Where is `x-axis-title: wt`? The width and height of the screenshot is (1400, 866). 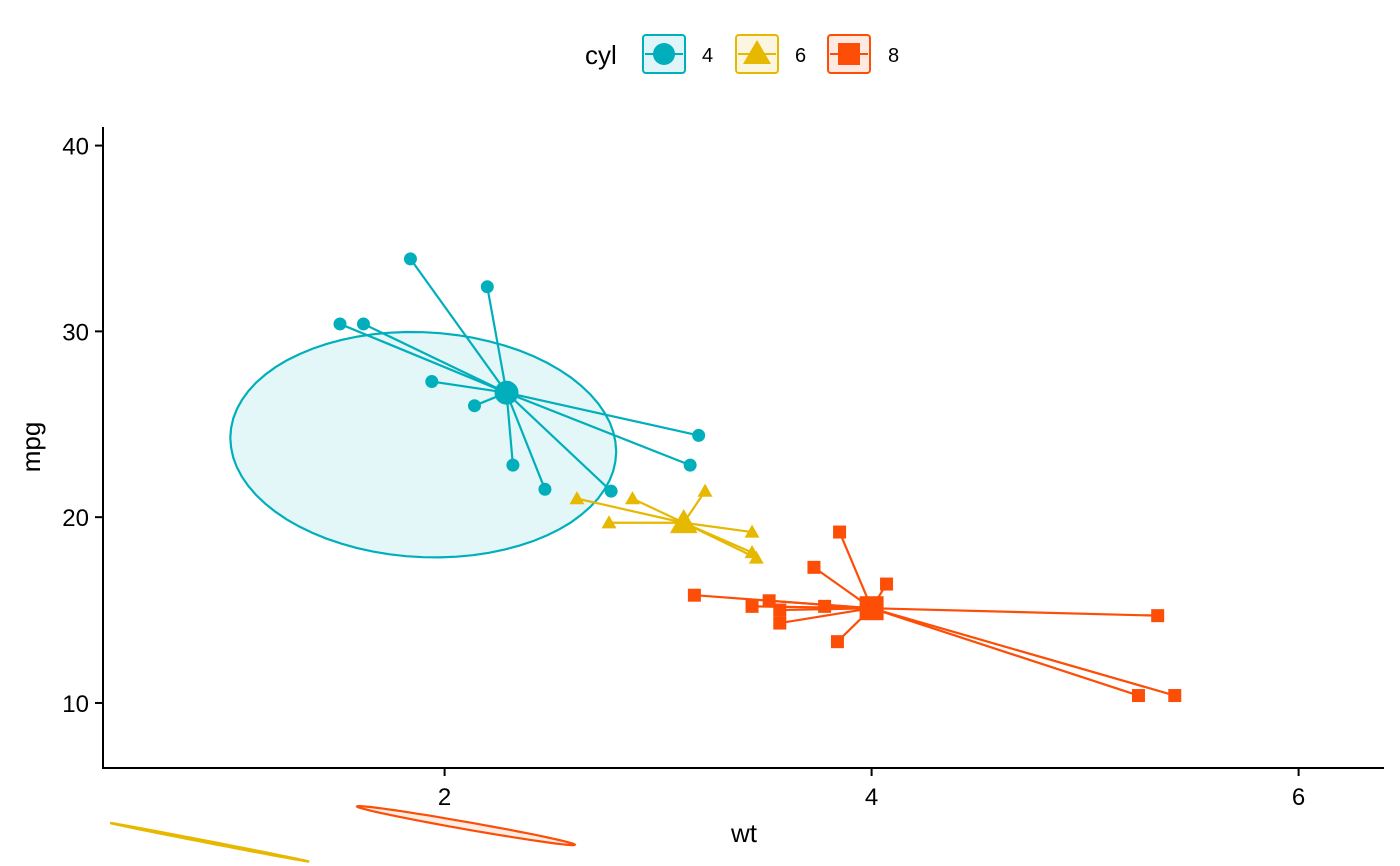
x-axis-title: wt is located at coordinates (744, 833).